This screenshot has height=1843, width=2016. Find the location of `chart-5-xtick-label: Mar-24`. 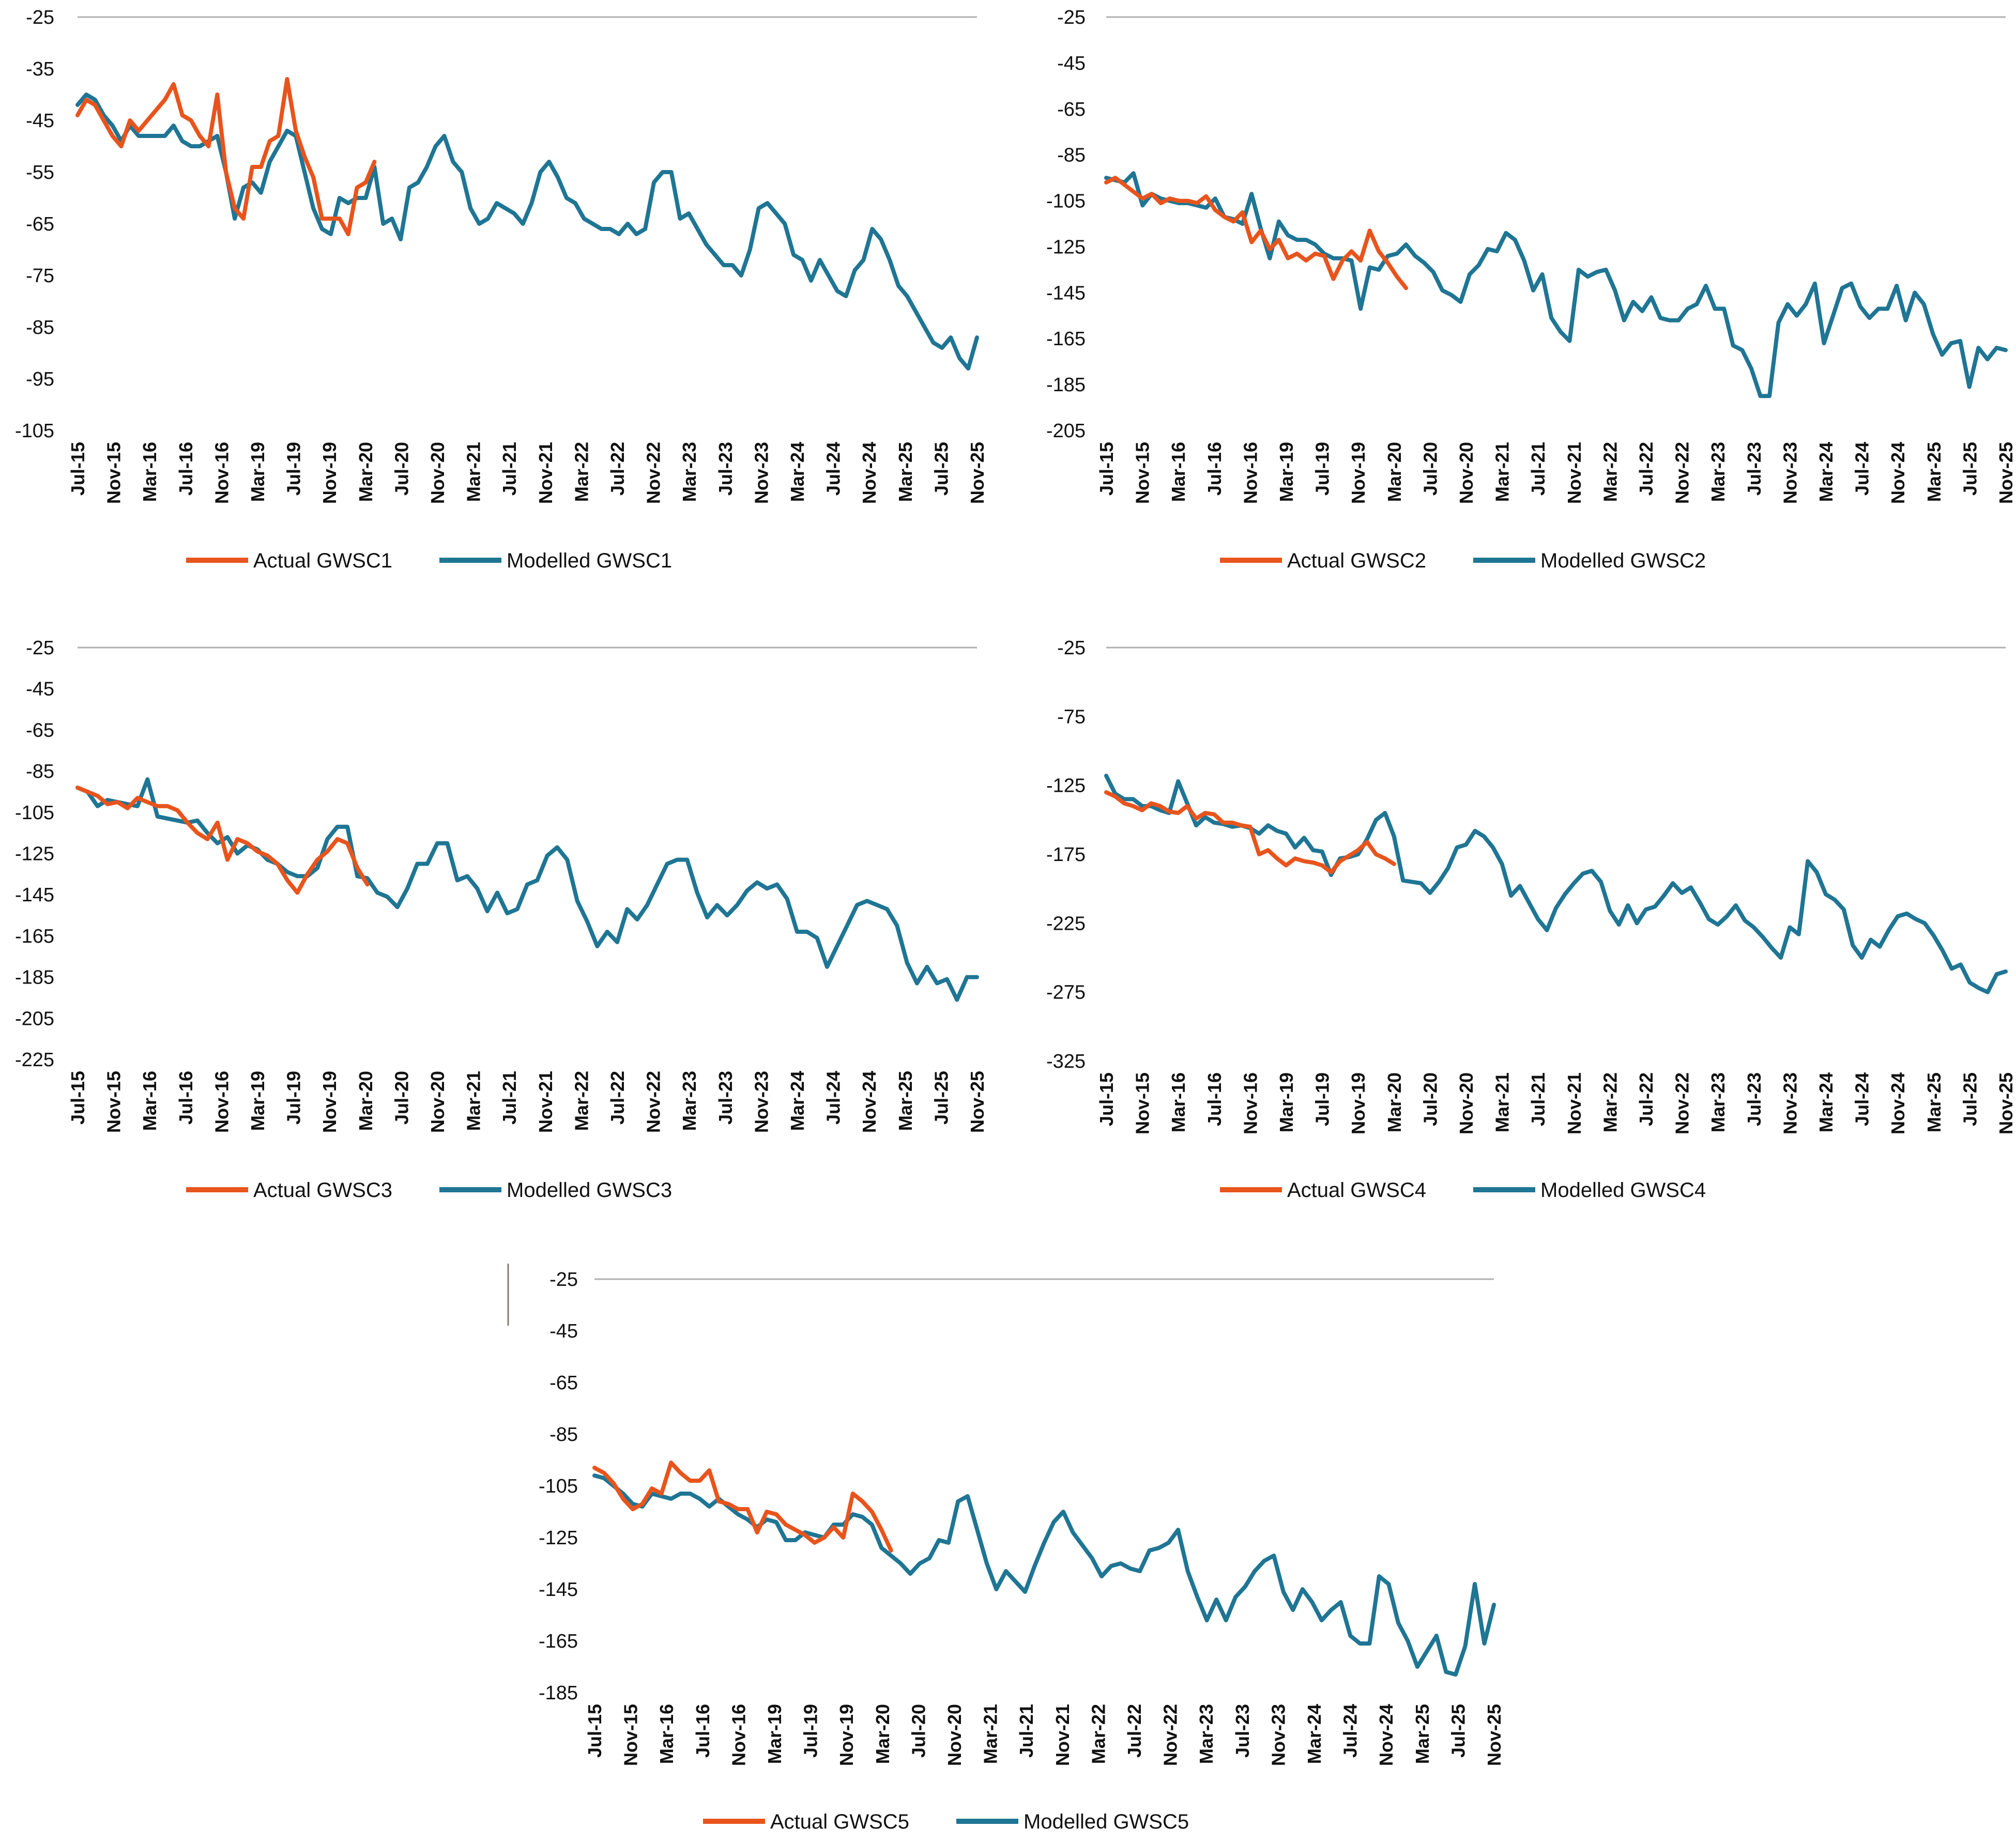

chart-5-xtick-label: Mar-24 is located at coordinates (1314, 1734).